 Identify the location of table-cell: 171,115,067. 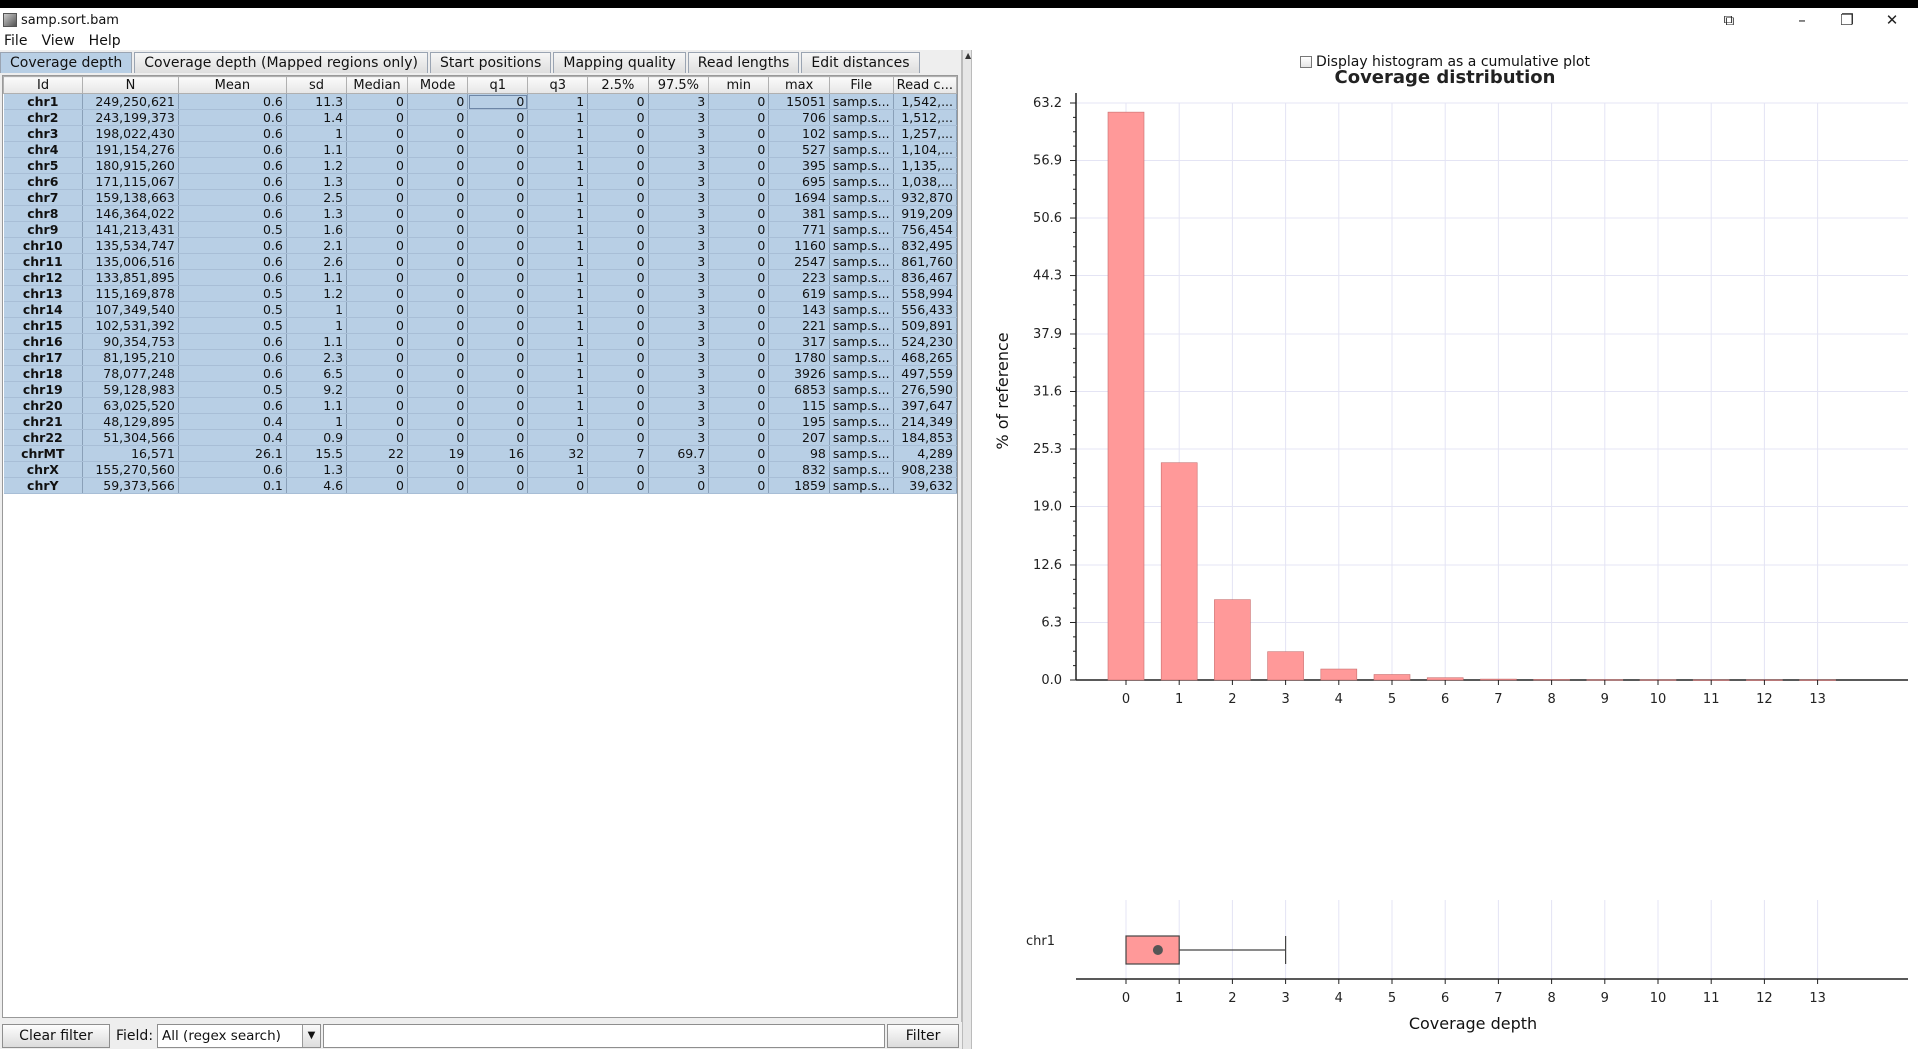
(130, 181).